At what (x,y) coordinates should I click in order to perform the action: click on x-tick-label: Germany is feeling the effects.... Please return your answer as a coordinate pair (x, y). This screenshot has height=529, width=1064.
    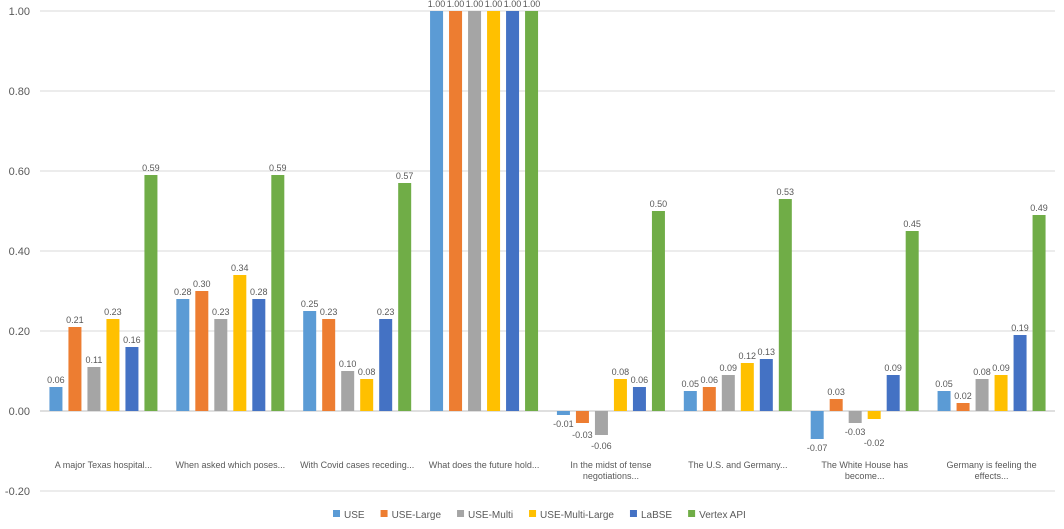
    Looking at the image, I should click on (992, 470).